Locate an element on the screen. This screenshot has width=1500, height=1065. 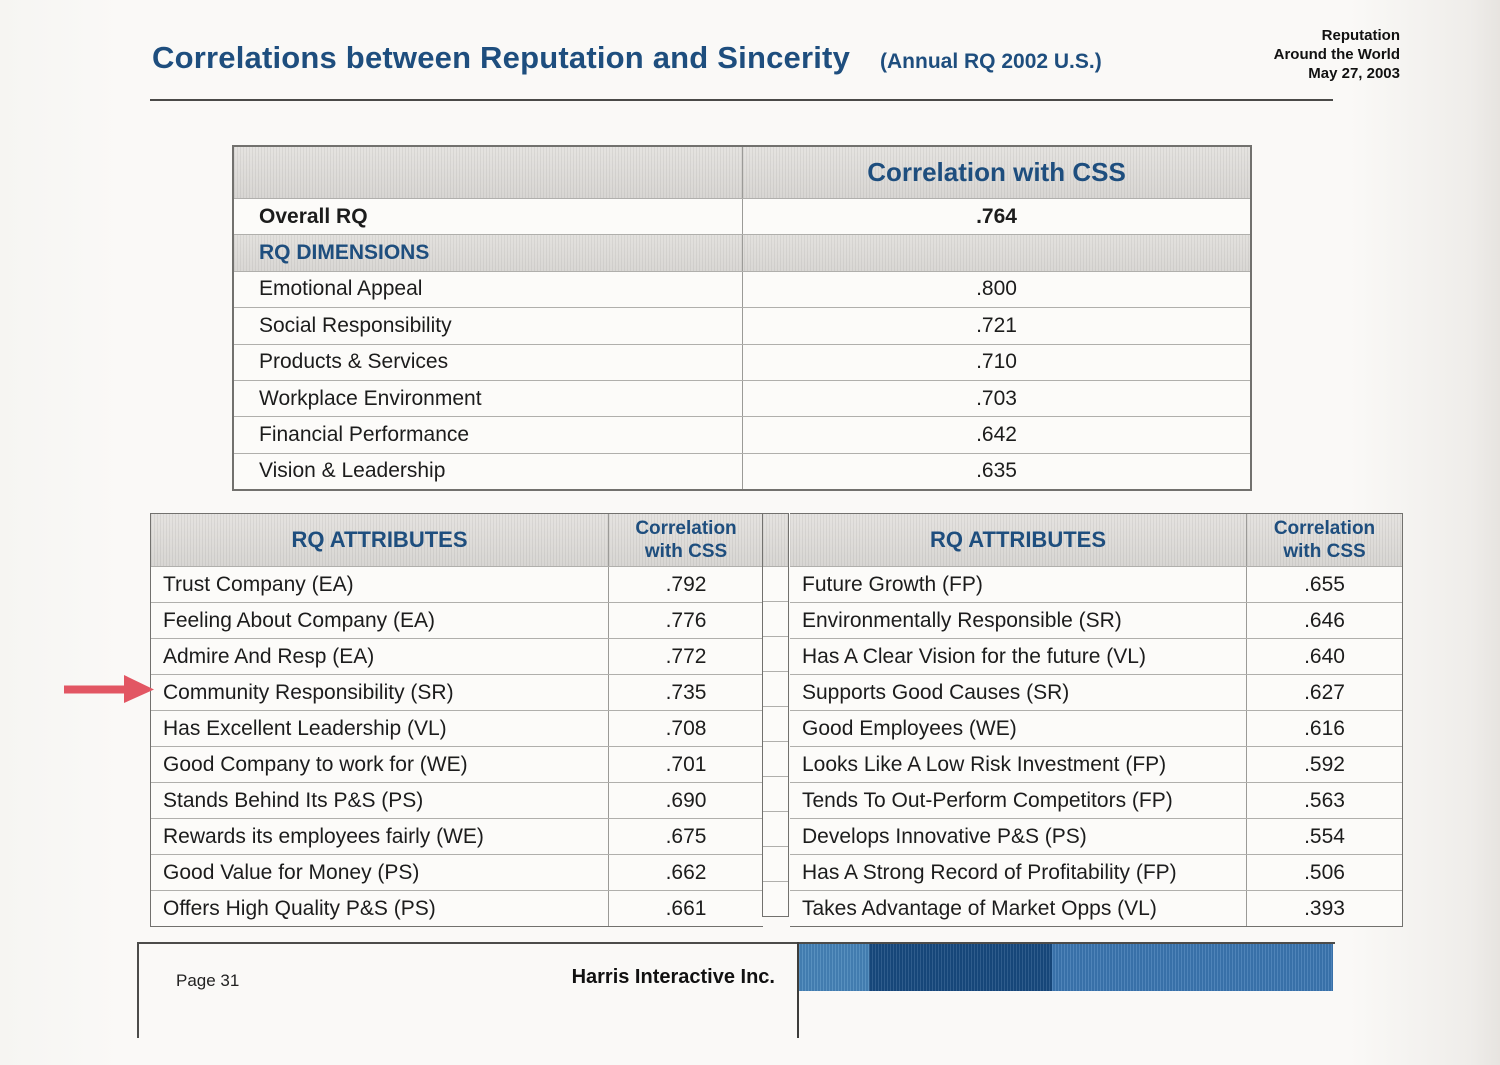
summary-table-row: Vision & Leadership .635 is located at coordinates (742, 471).